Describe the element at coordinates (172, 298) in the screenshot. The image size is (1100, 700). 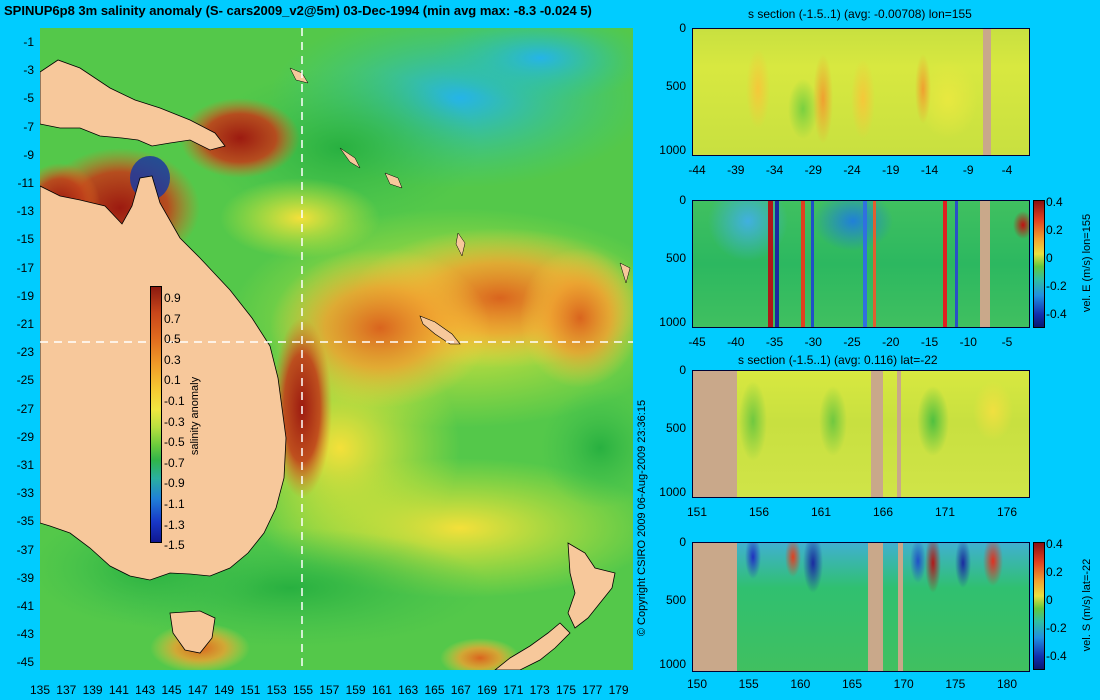
I see `colorbar-tick-label: 0.9` at that location.